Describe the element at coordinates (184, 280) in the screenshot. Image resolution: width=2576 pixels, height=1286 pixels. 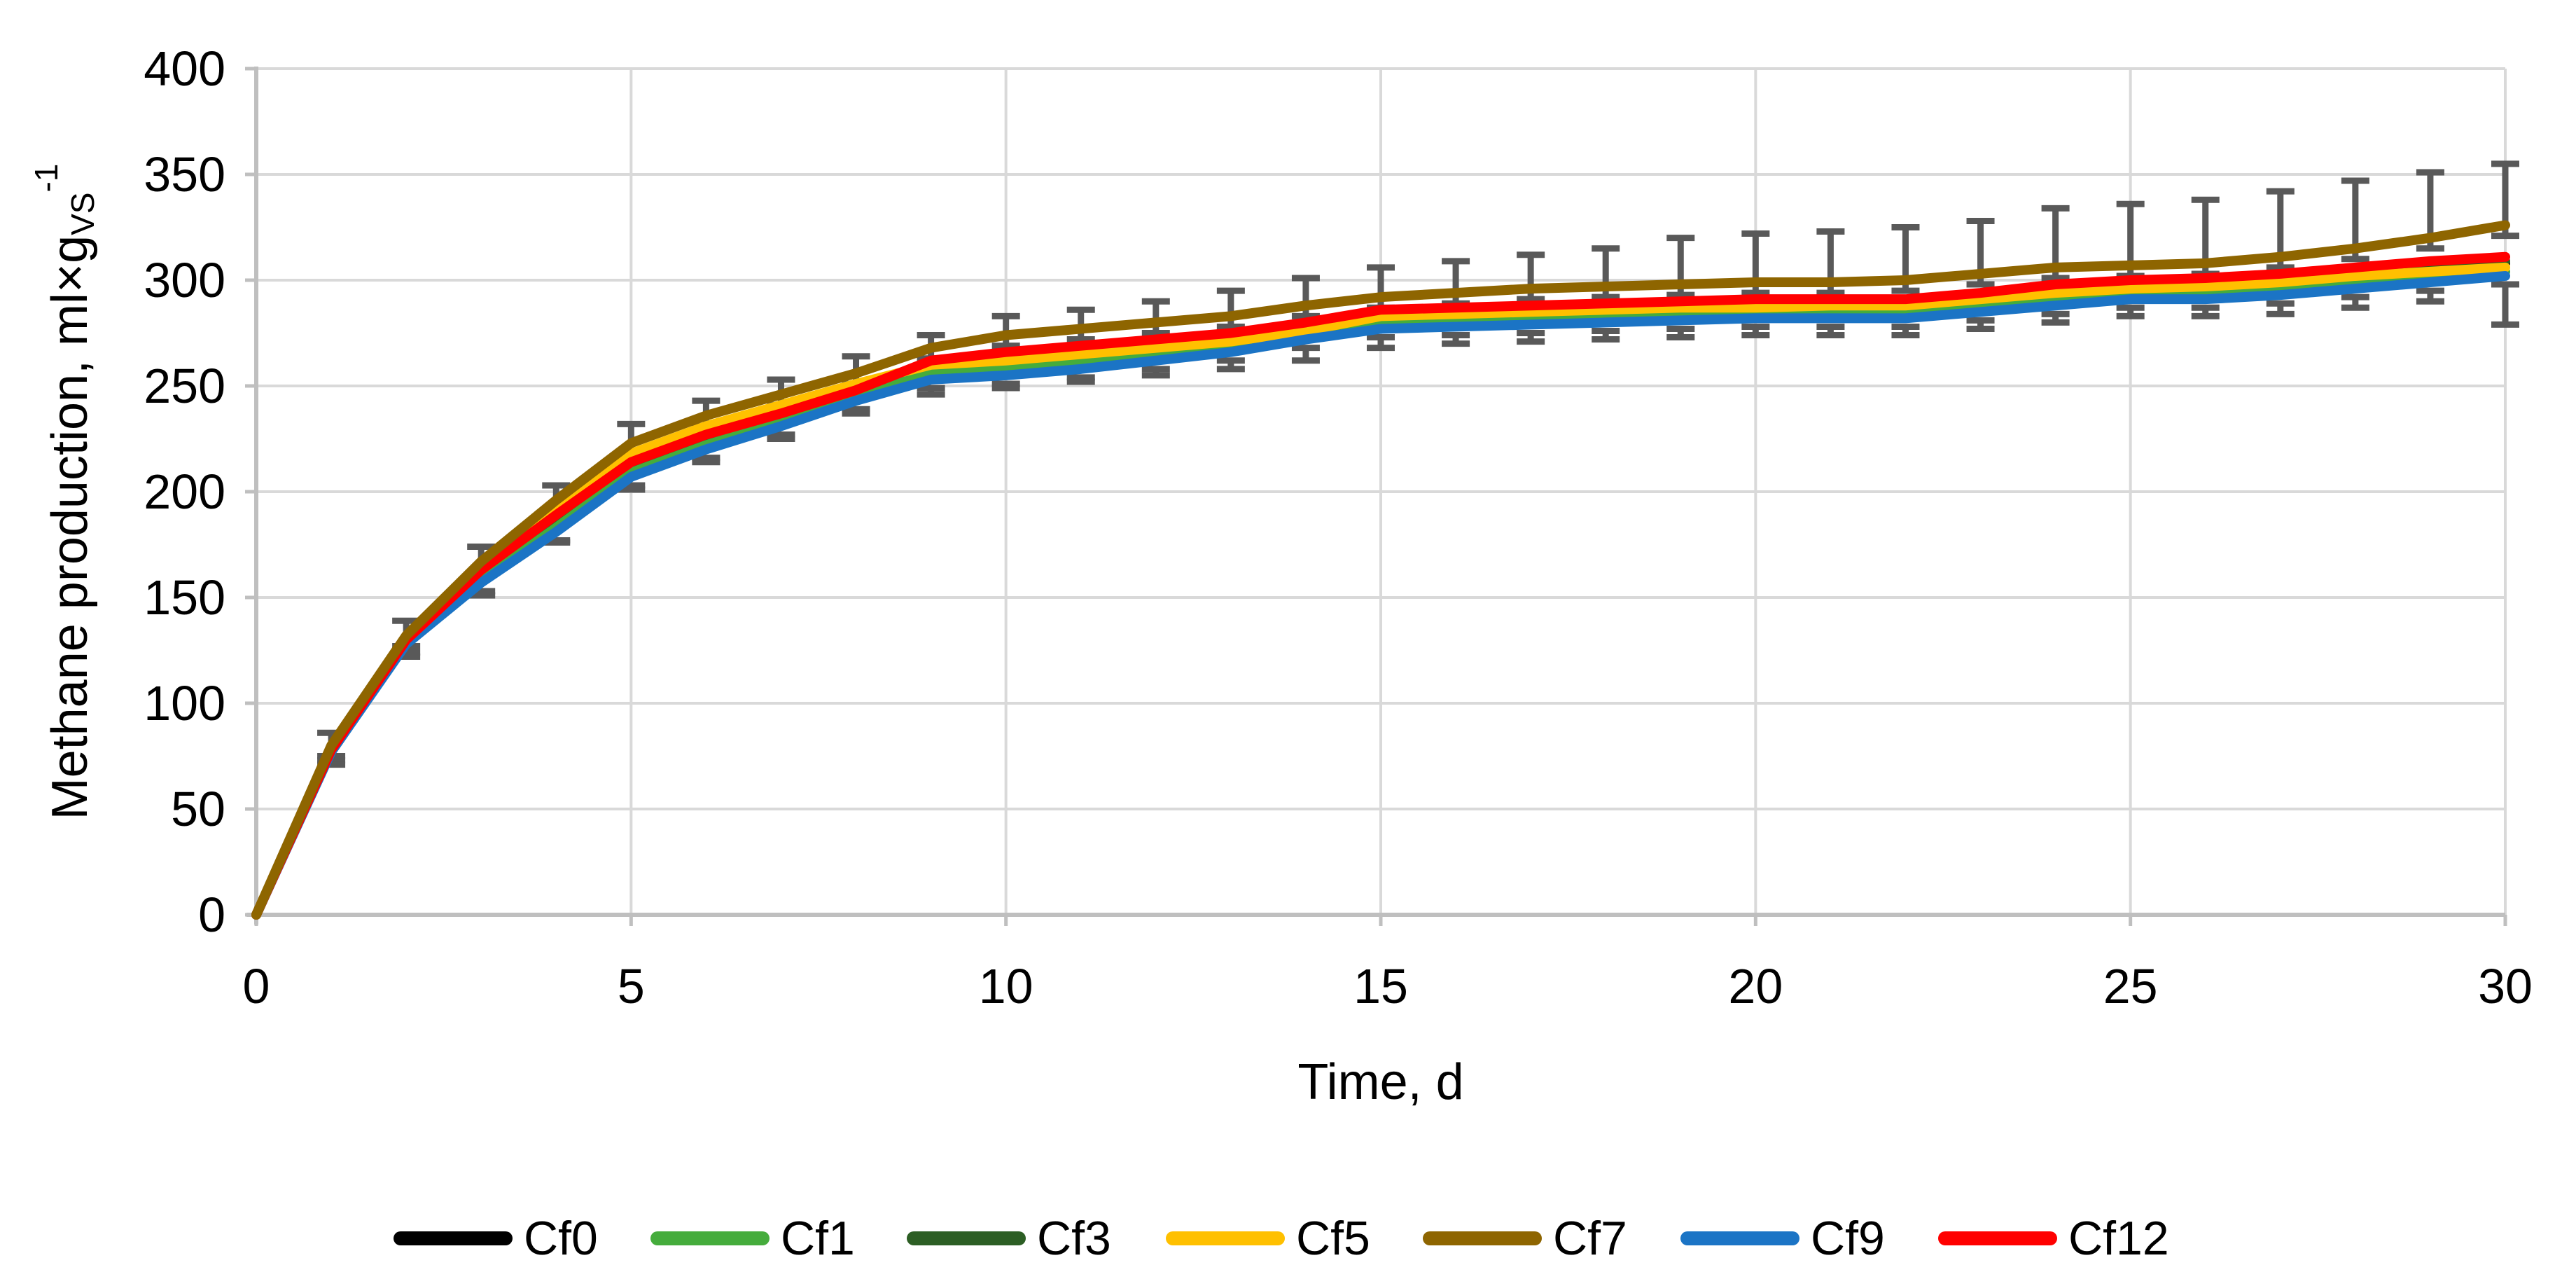
I see `y-tick-label-300: 300` at that location.